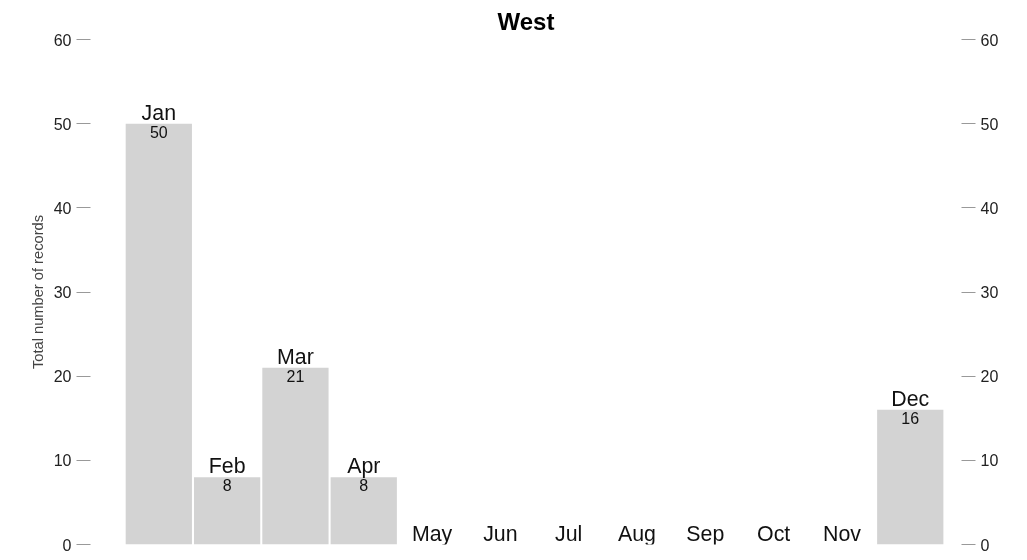 The width and height of the screenshot is (1027, 560). Describe the element at coordinates (67, 545) in the screenshot. I see `y-tick-label: 0` at that location.